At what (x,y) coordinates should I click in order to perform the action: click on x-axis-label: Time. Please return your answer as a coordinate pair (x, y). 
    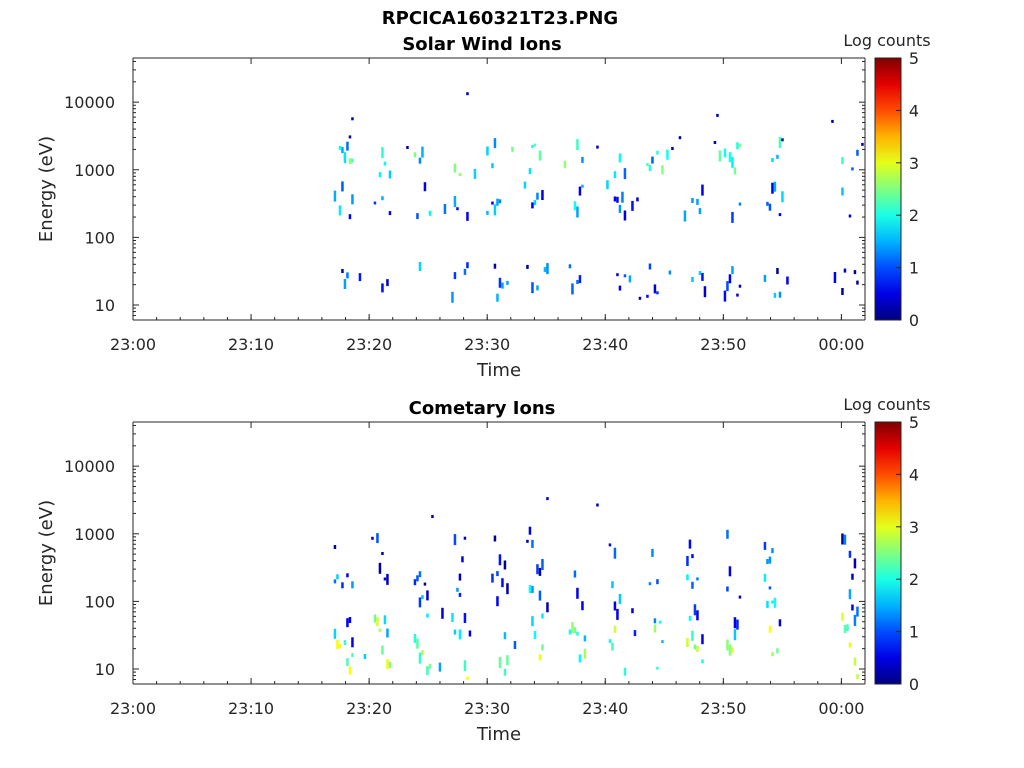
    Looking at the image, I should click on (498, 734).